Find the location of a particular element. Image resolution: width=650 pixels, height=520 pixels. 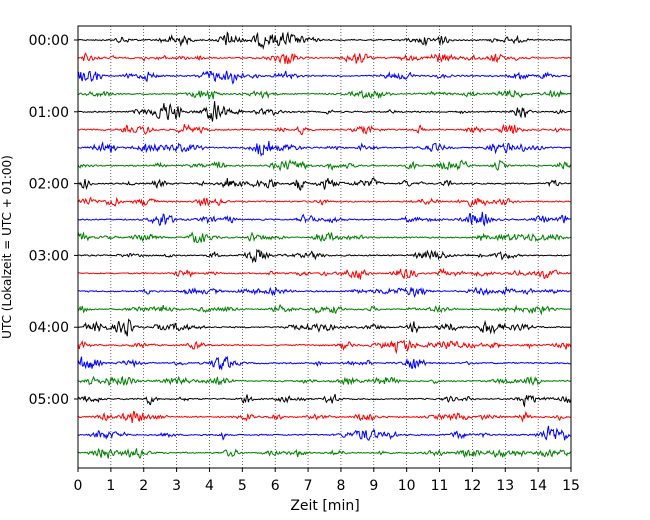

x-tick-label-3: 3 is located at coordinates (176, 486).